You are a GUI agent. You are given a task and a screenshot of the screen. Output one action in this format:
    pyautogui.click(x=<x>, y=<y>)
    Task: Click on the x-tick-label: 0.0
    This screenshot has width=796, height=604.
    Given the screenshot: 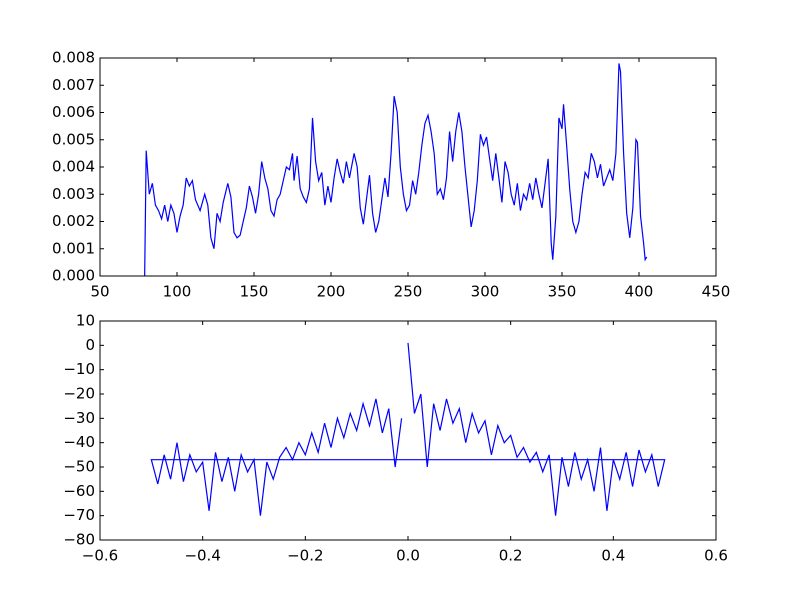 What is the action you would take?
    pyautogui.click(x=408, y=556)
    